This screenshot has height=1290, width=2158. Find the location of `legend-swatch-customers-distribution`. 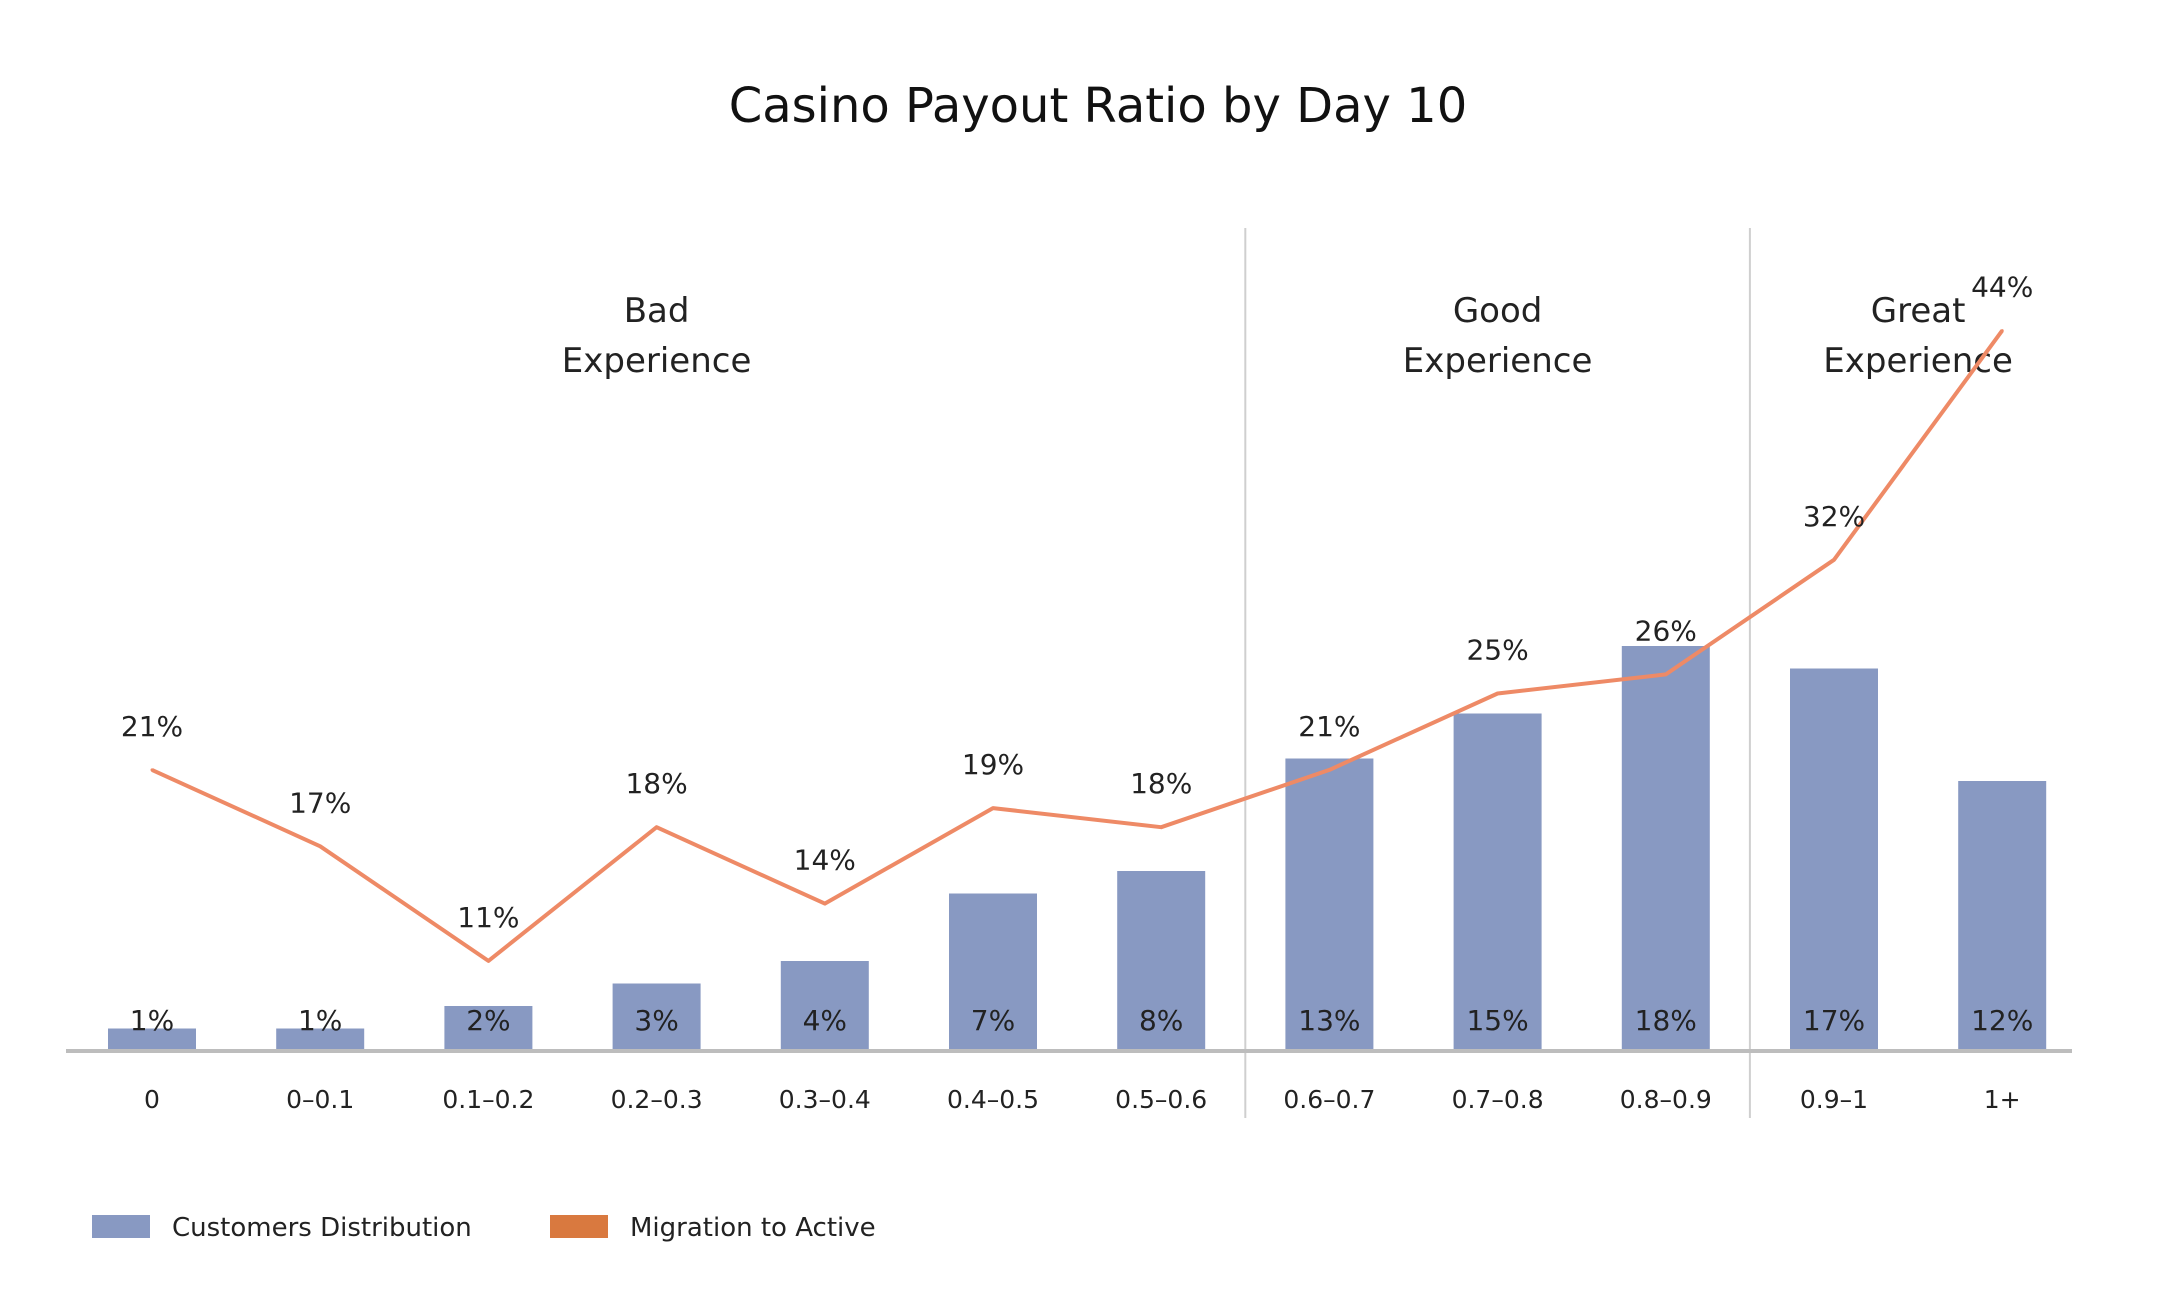

legend-swatch-customers-distribution is located at coordinates (121, 1226).